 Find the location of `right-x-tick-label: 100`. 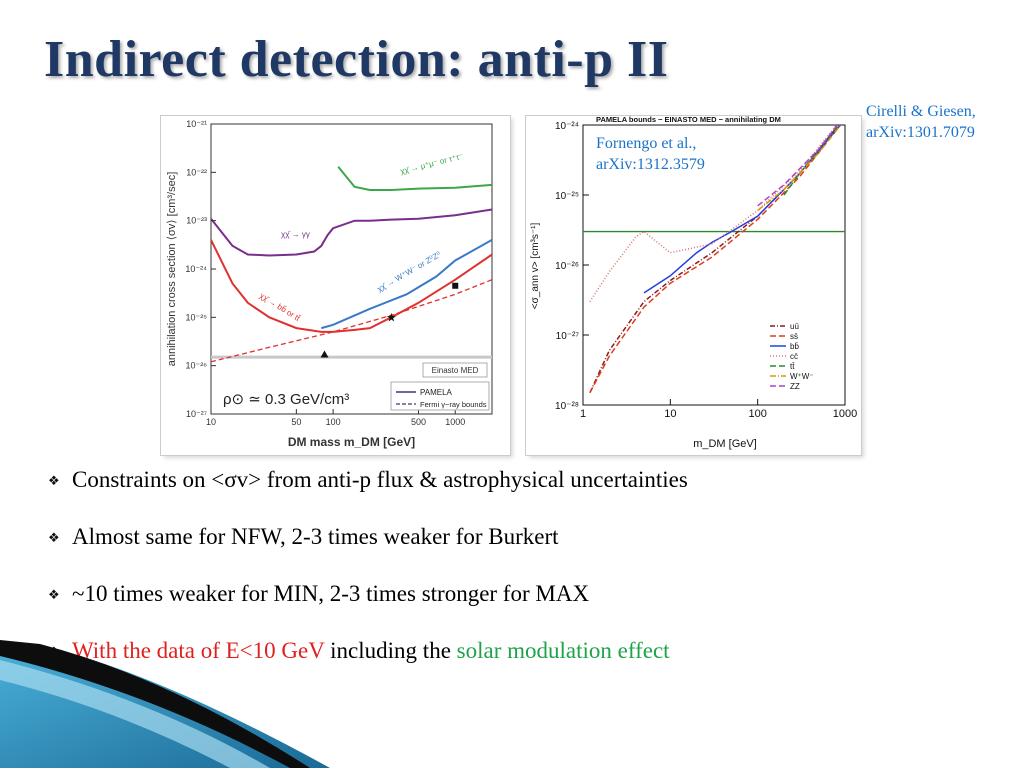

right-x-tick-label: 100 is located at coordinates (757, 414).